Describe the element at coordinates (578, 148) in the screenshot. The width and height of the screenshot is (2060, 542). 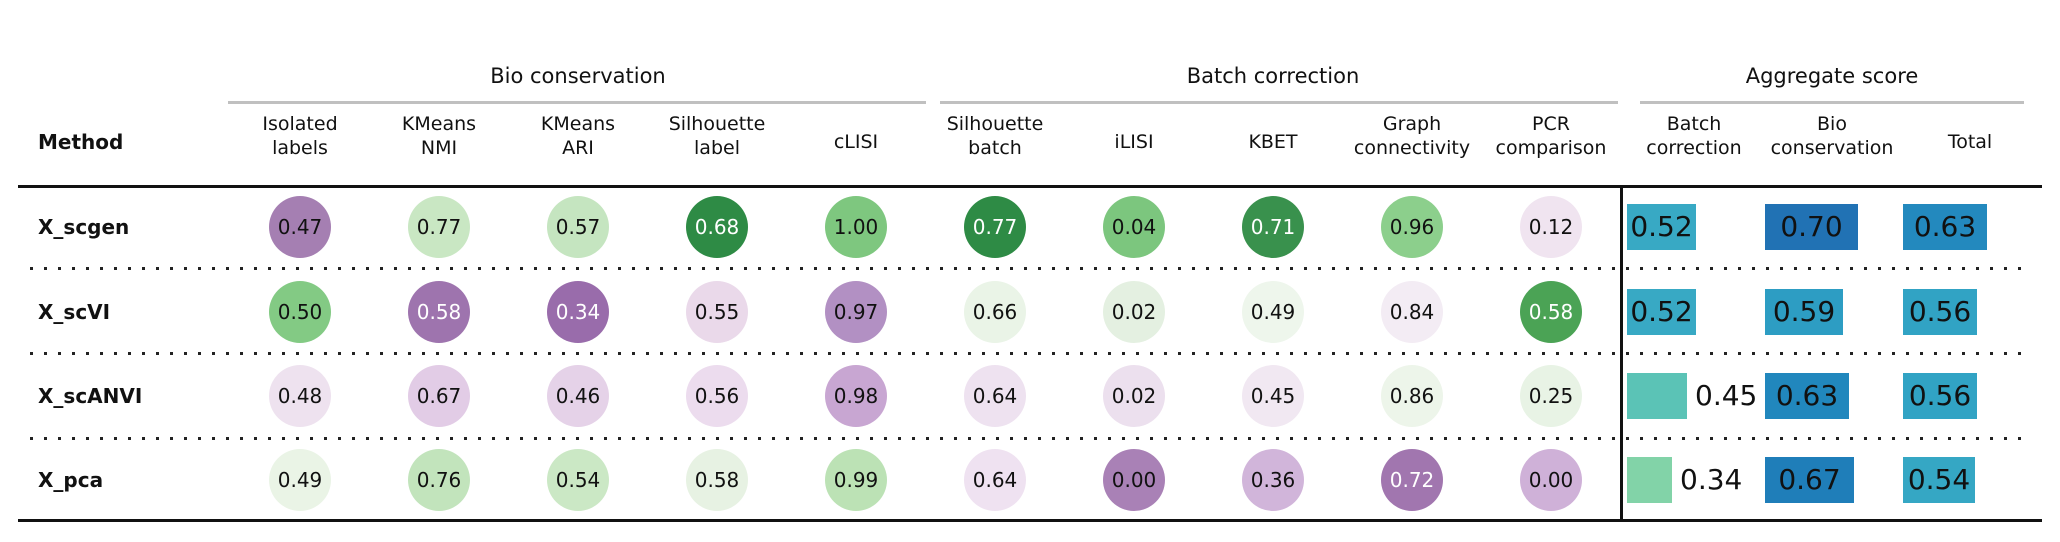
I see `column-header-line: ARI` at that location.